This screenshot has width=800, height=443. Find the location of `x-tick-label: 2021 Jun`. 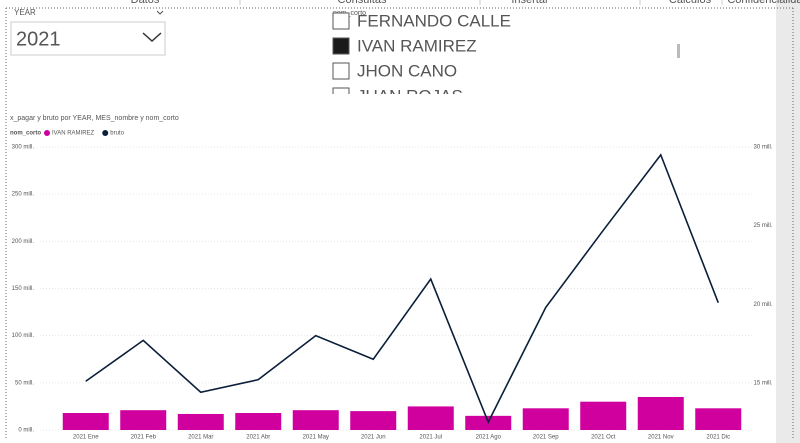

x-tick-label: 2021 Jun is located at coordinates (373, 438).